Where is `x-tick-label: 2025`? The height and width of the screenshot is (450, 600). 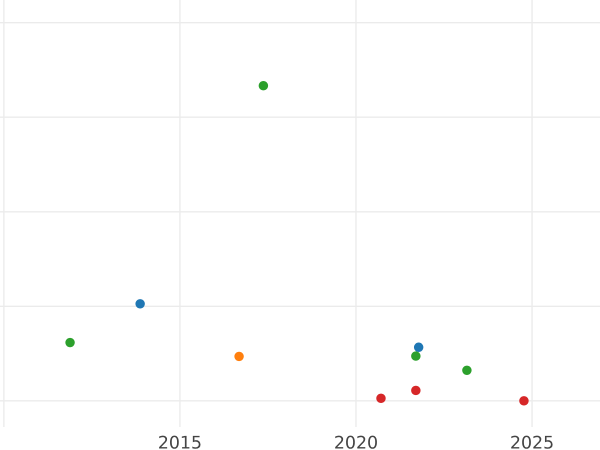
x-tick-label: 2025 is located at coordinates (532, 442).